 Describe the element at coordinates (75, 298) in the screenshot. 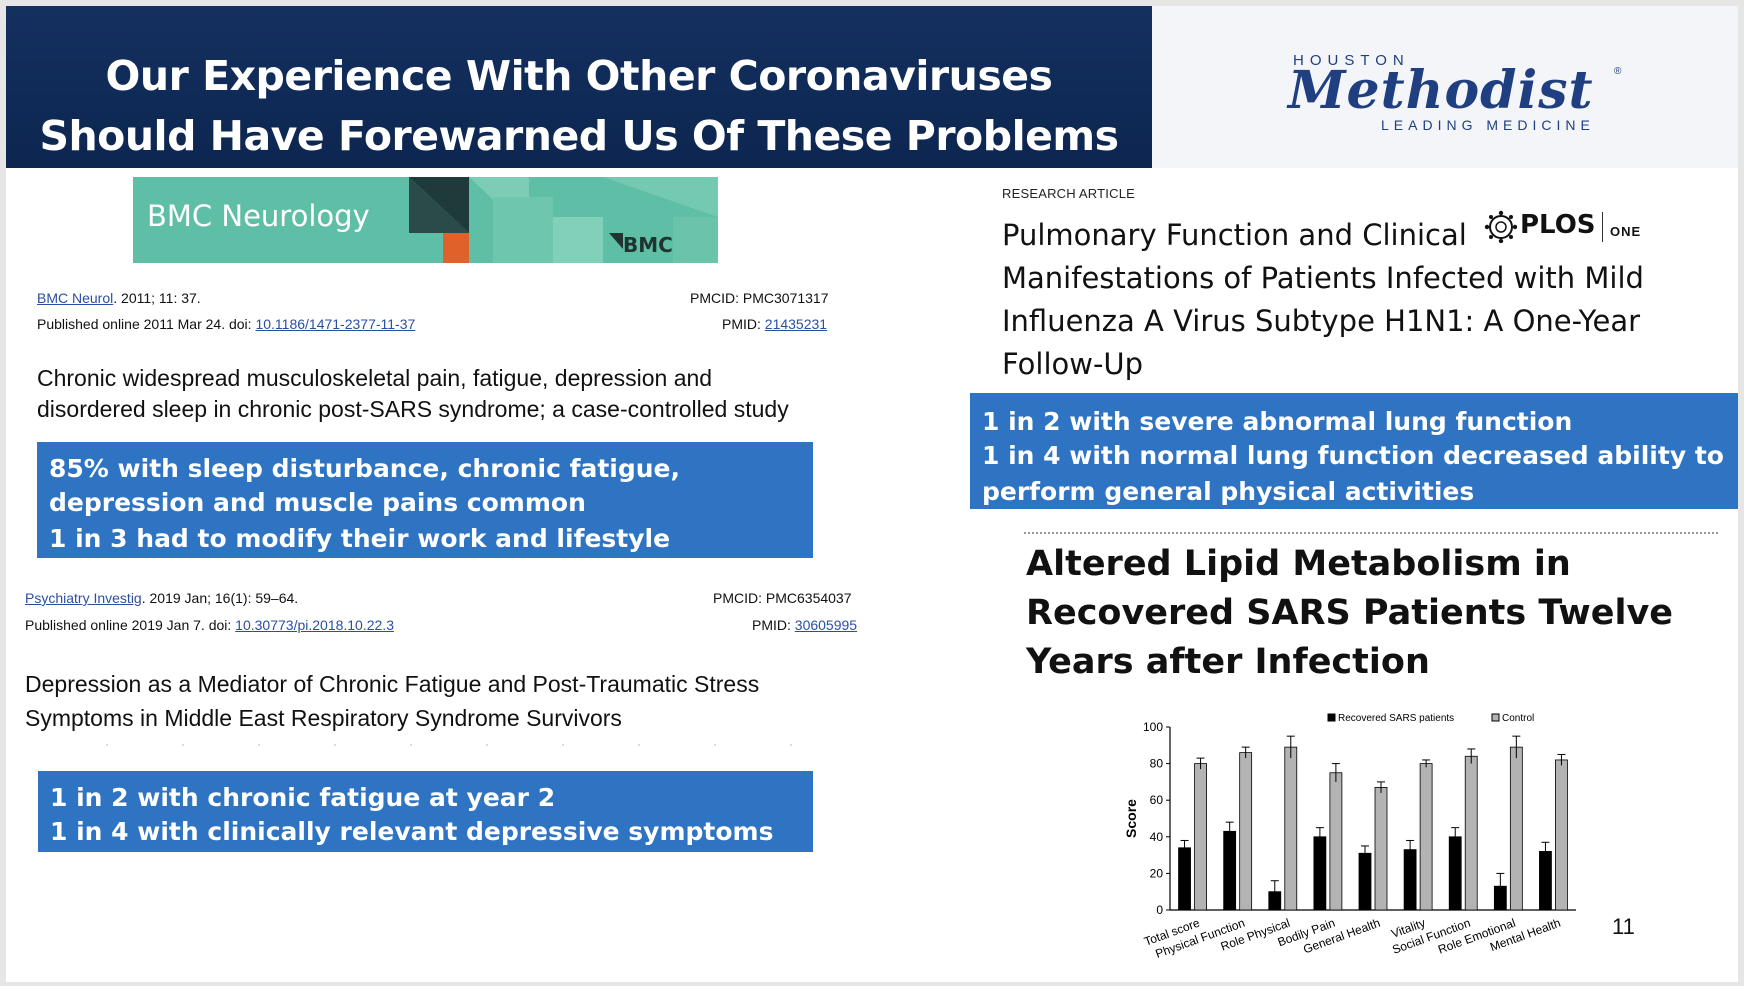

I see `bmc-journal-link: BMC Neurol` at that location.